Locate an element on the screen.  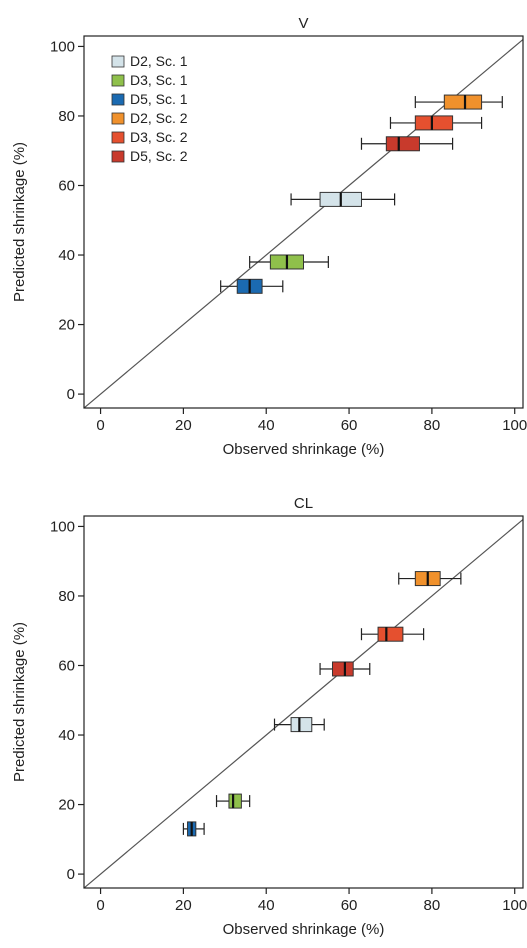
legend-label: D2, Sc. 1 is located at coordinates (159, 61).